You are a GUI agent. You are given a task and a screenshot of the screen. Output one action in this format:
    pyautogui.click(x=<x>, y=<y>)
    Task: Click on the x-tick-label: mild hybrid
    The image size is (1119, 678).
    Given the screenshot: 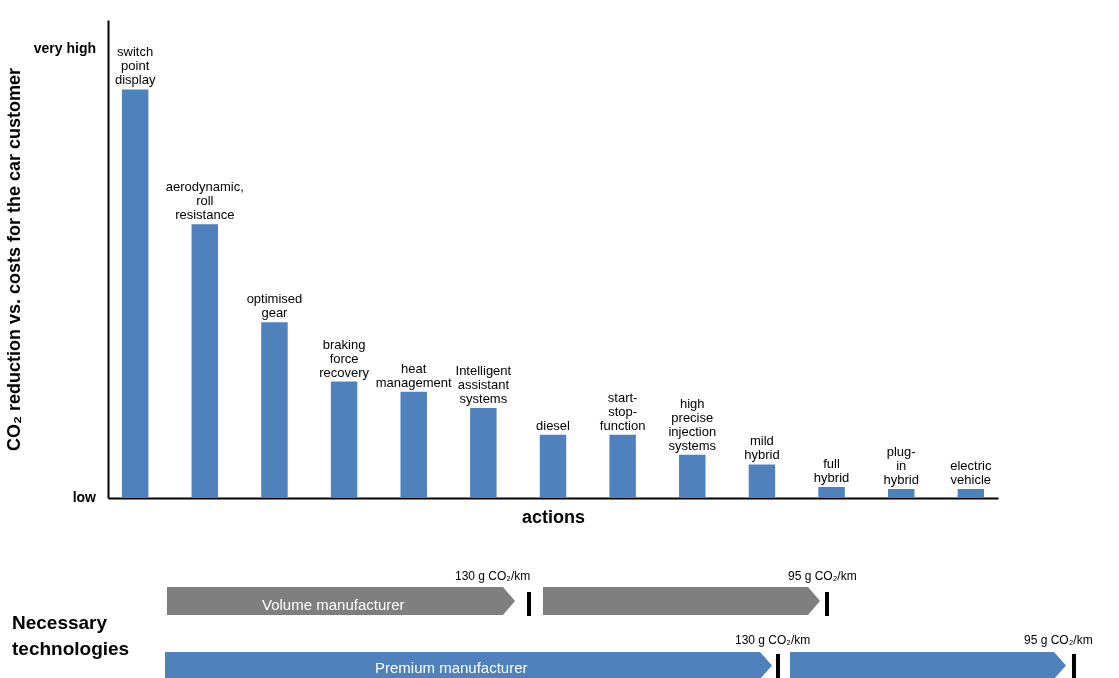 What is the action you would take?
    pyautogui.click(x=762, y=448)
    